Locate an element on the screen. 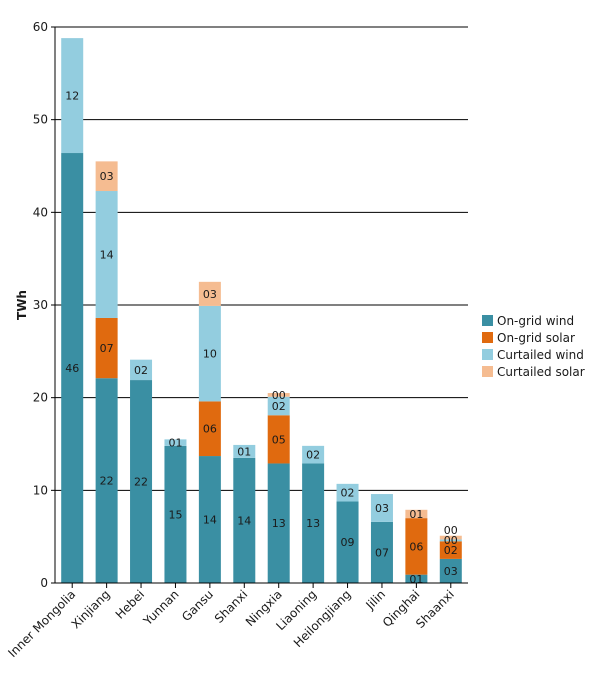  x-tick-label: Gansu is located at coordinates (197, 605).